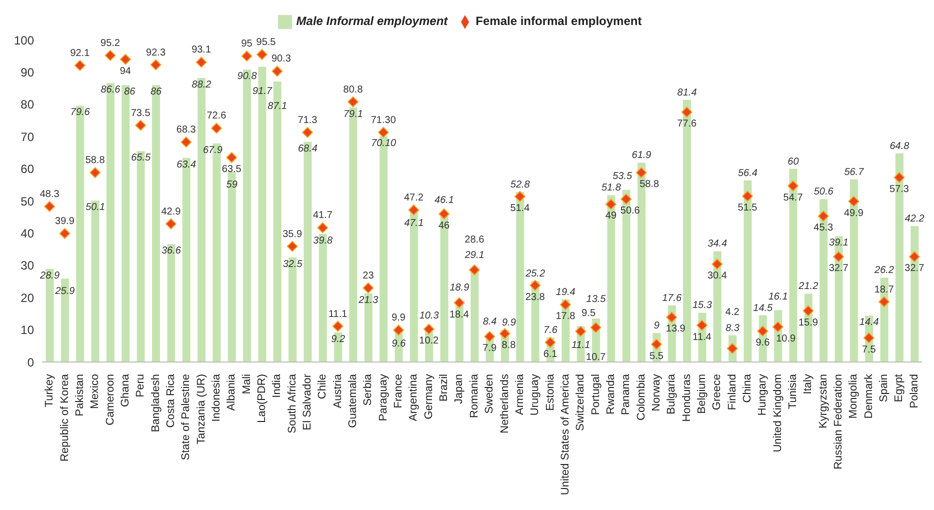 This screenshot has height=510, width=934. I want to click on data-label: 17.6, so click(672, 298).